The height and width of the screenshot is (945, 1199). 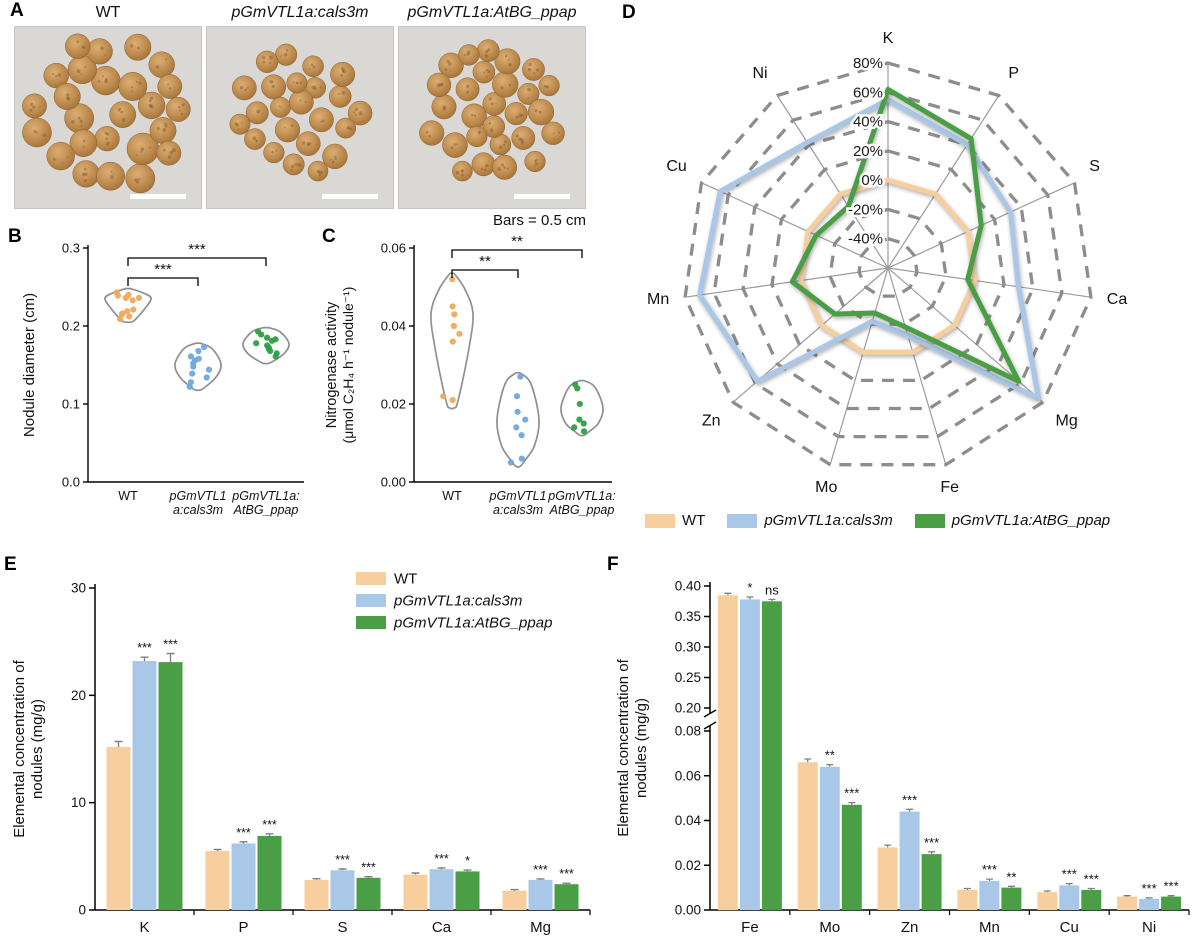 What do you see at coordinates (1171, 903) in the screenshot?
I see `bar-Ni-pGmVTL1a:AtBG_ppap` at bounding box center [1171, 903].